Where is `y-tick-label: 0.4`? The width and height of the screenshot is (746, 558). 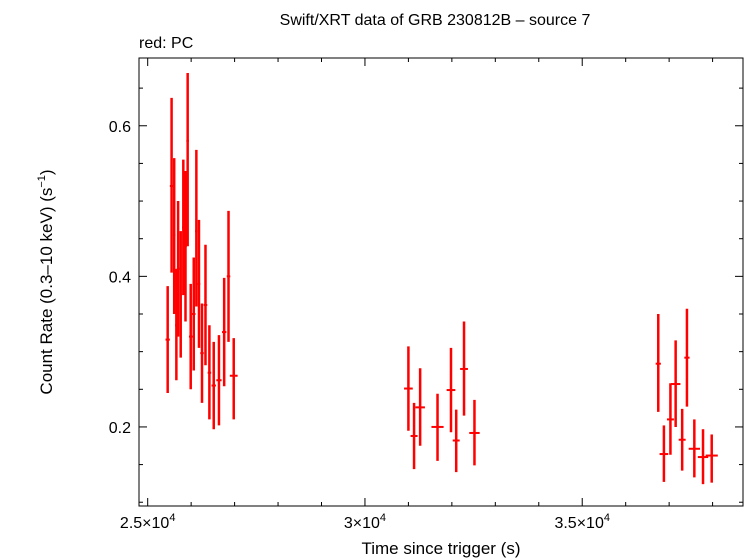
y-tick-label: 0.4 is located at coordinates (120, 277).